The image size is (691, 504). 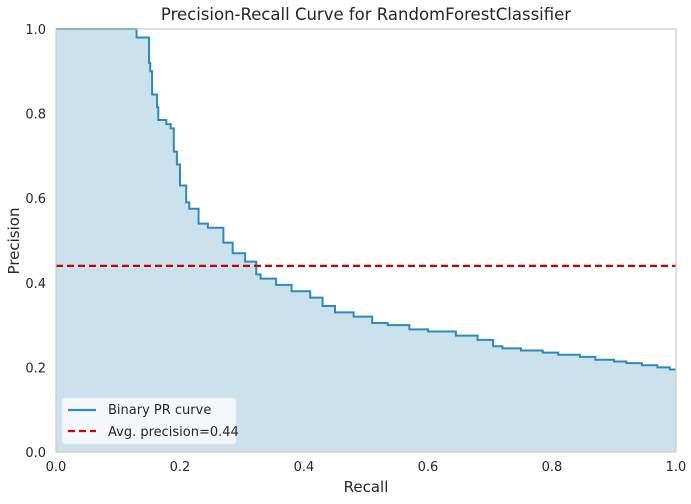 What do you see at coordinates (35, 115) in the screenshot?
I see `y-tick-label: 0.8` at bounding box center [35, 115].